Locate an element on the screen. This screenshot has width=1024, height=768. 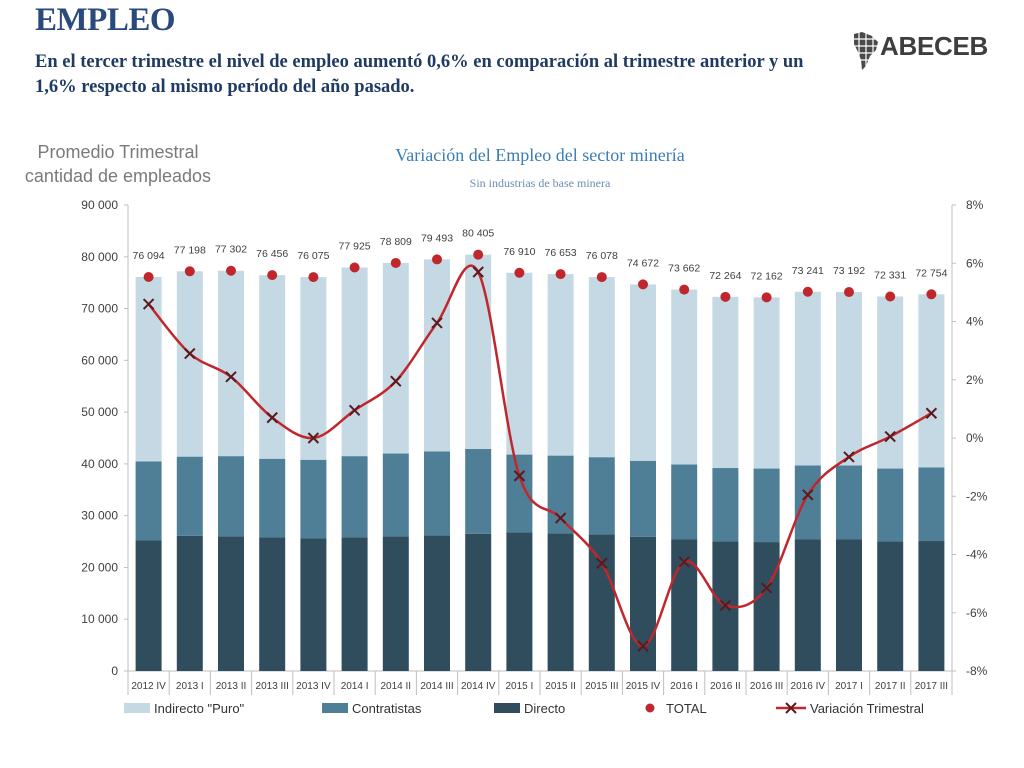
y-tick-label: 90 000 is located at coordinates (99, 205).